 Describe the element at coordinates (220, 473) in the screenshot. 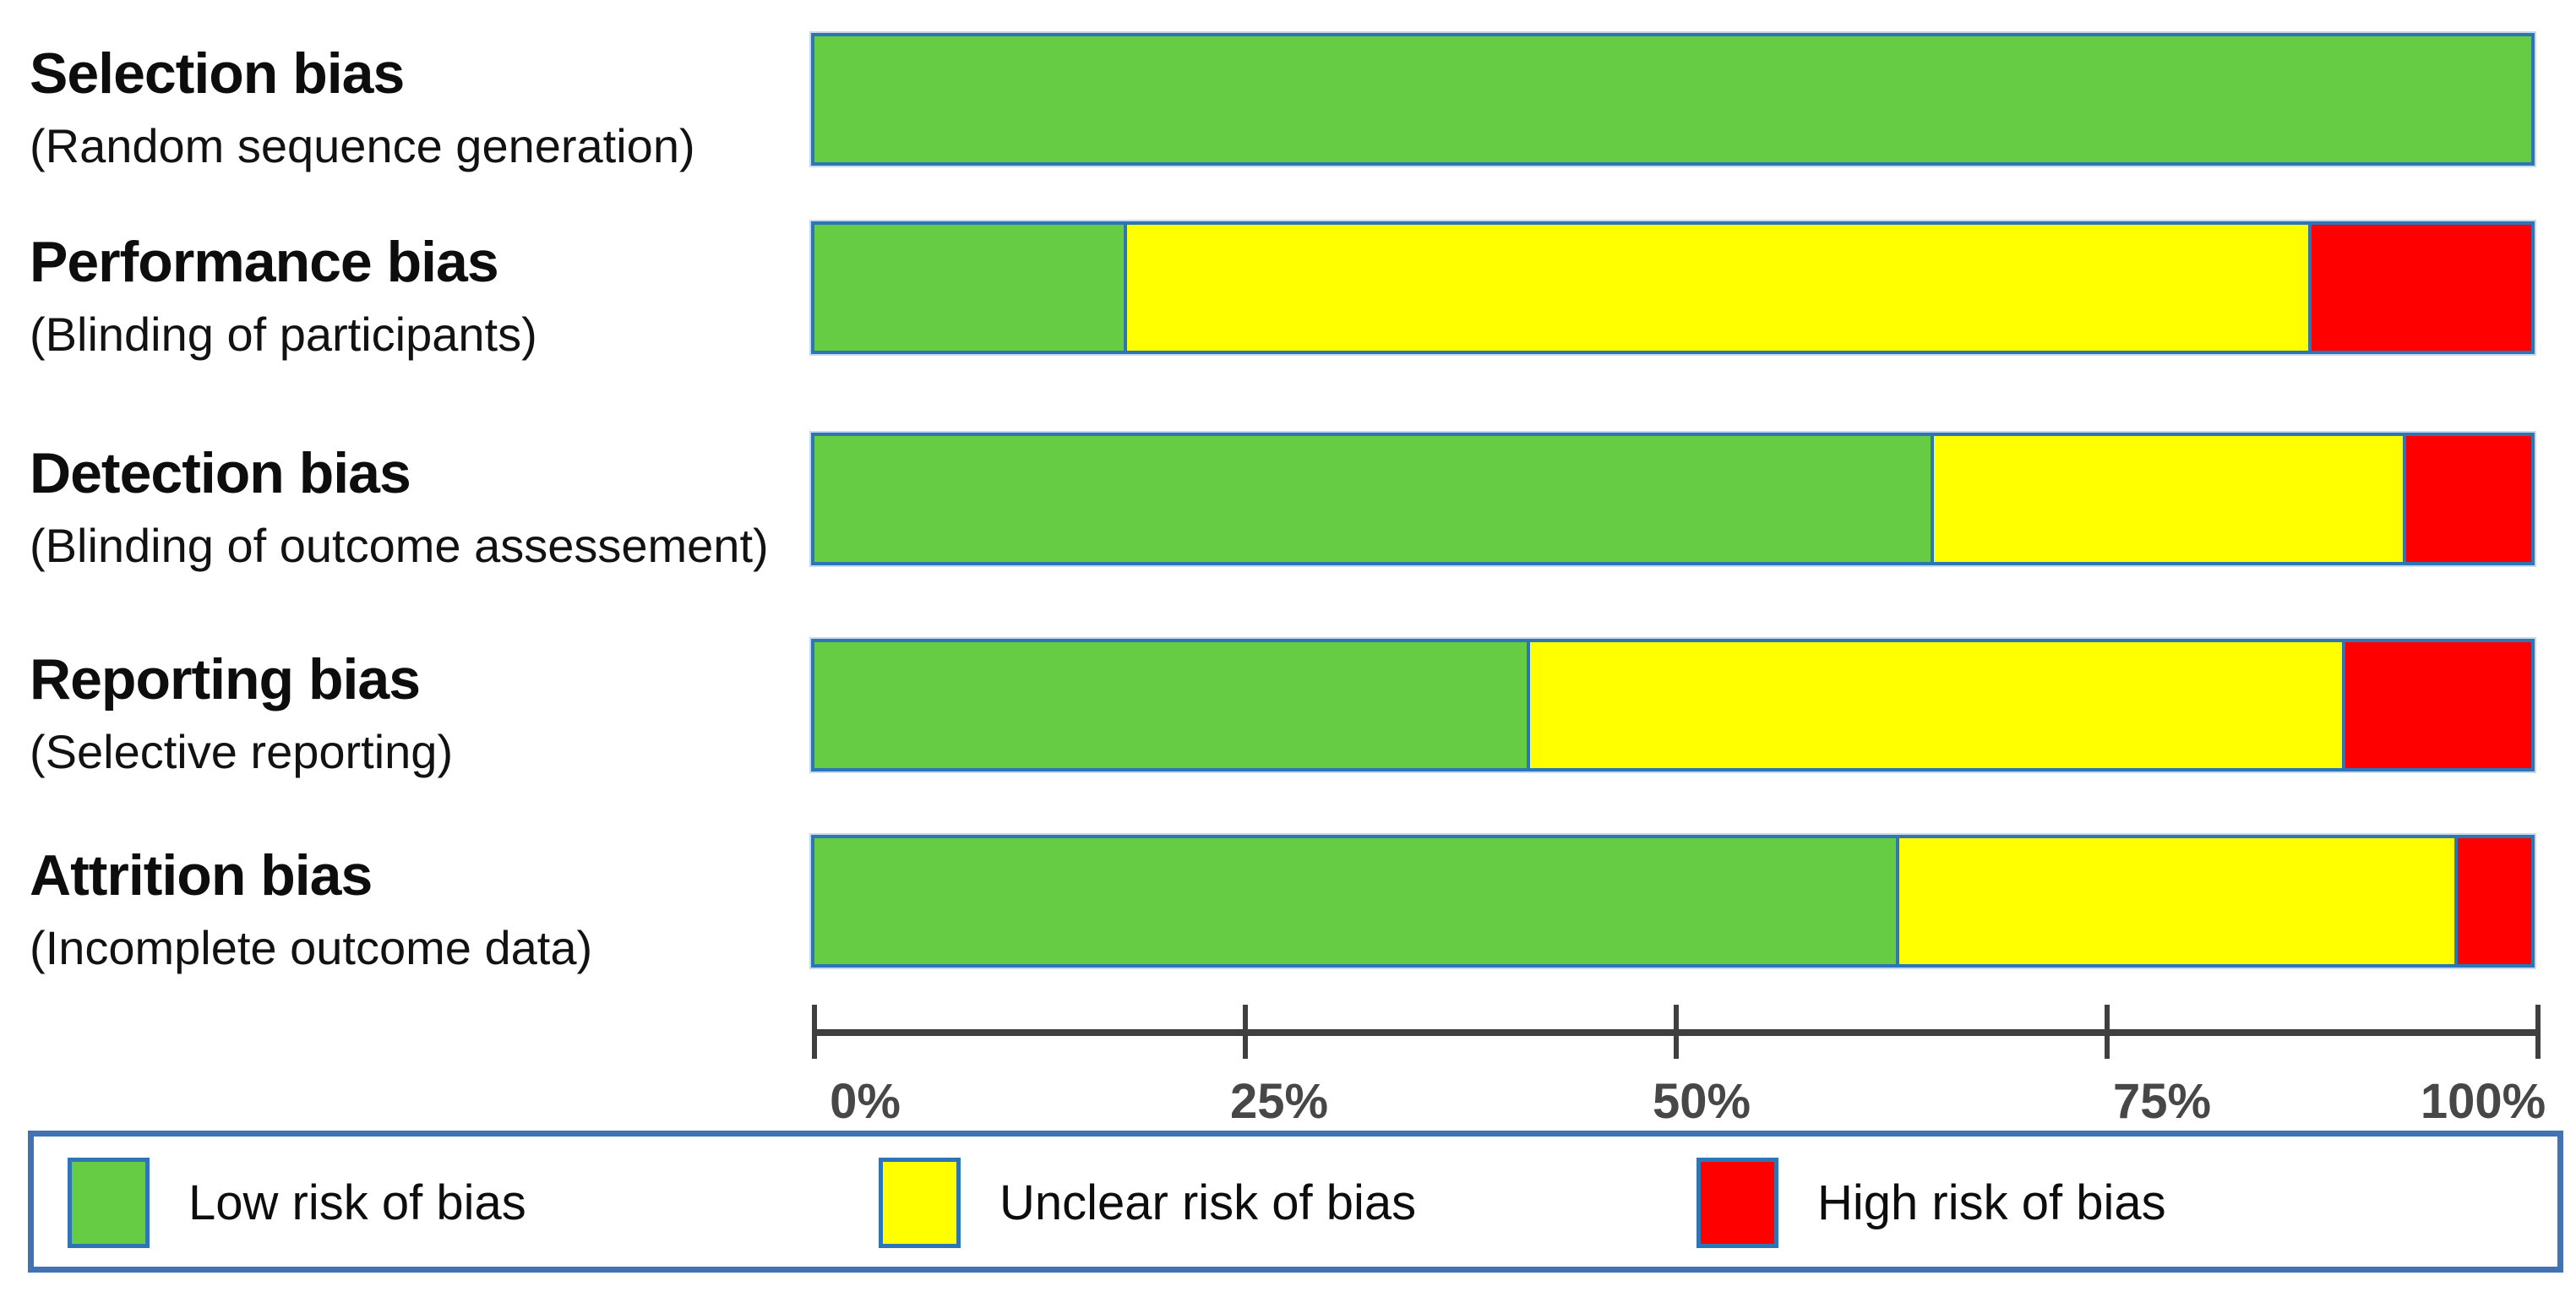

I see `category-title: Detection bias` at that location.